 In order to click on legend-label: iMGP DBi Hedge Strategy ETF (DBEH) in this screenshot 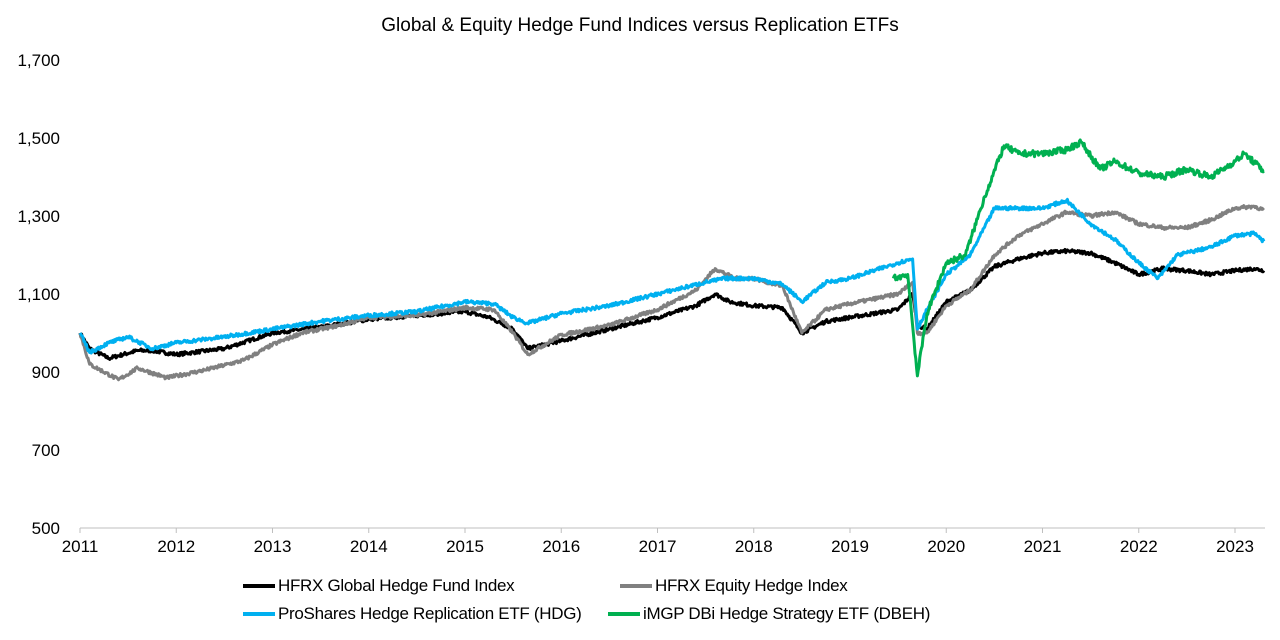, I will do `click(787, 613)`.